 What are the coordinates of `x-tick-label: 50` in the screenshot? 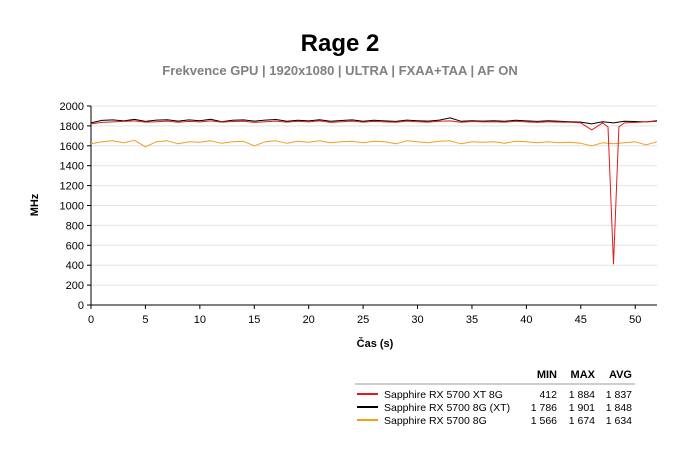 It's located at (635, 320).